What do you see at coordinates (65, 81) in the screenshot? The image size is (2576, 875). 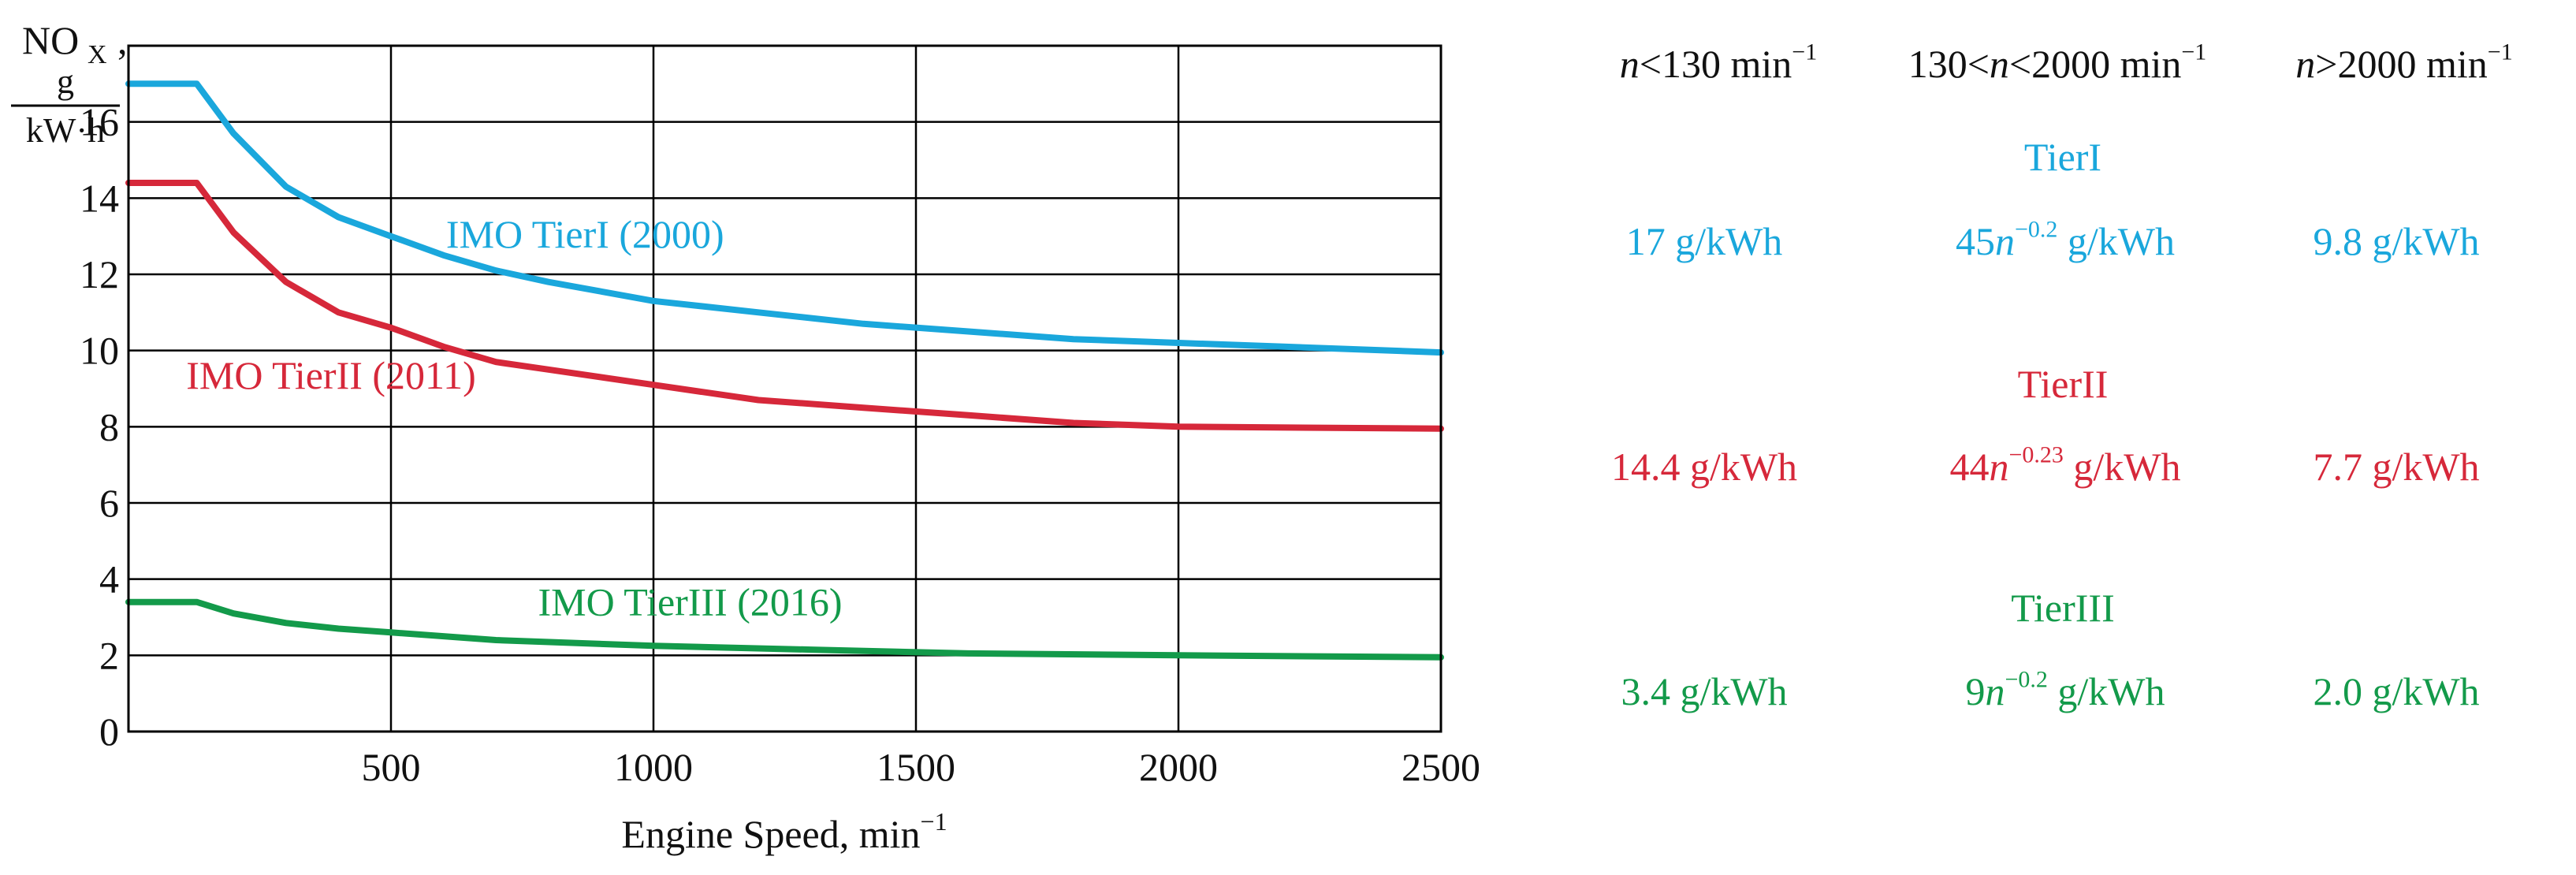 I see `y-label-numerator: g` at bounding box center [65, 81].